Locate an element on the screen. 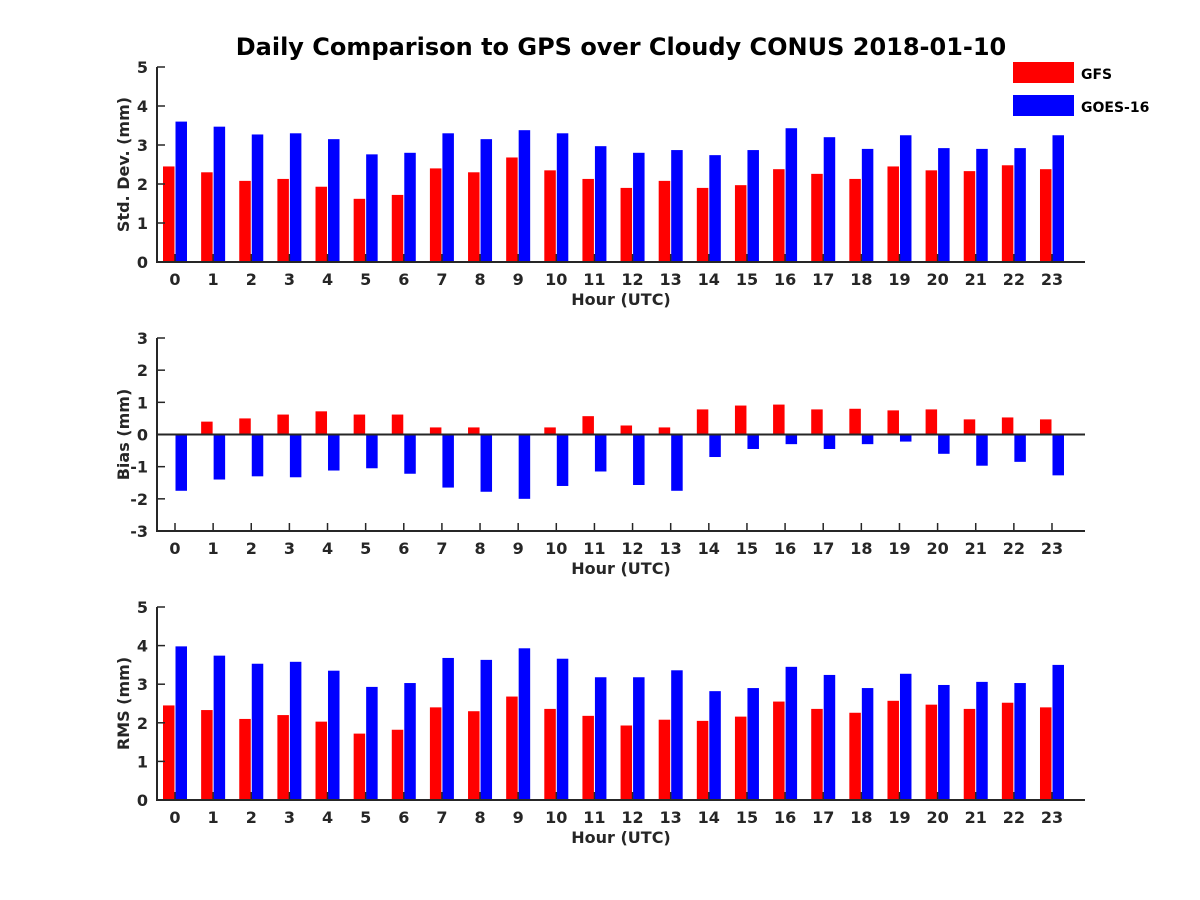  x-tick-label: 2 is located at coordinates (251, 817).